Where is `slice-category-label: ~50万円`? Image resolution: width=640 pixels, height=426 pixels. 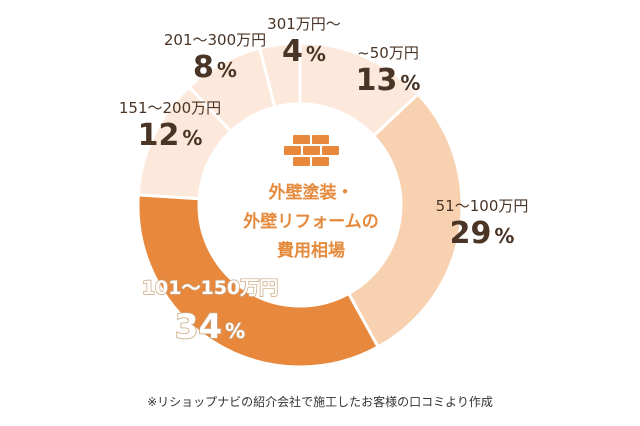
slice-category-label: ~50万円 is located at coordinates (388, 53).